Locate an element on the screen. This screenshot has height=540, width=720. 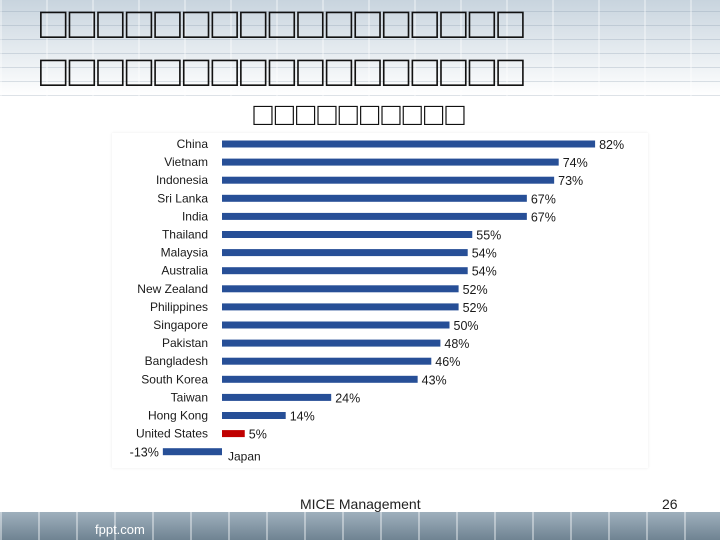
category-label-new-zealand: New Zealand is located at coordinates (172, 289).